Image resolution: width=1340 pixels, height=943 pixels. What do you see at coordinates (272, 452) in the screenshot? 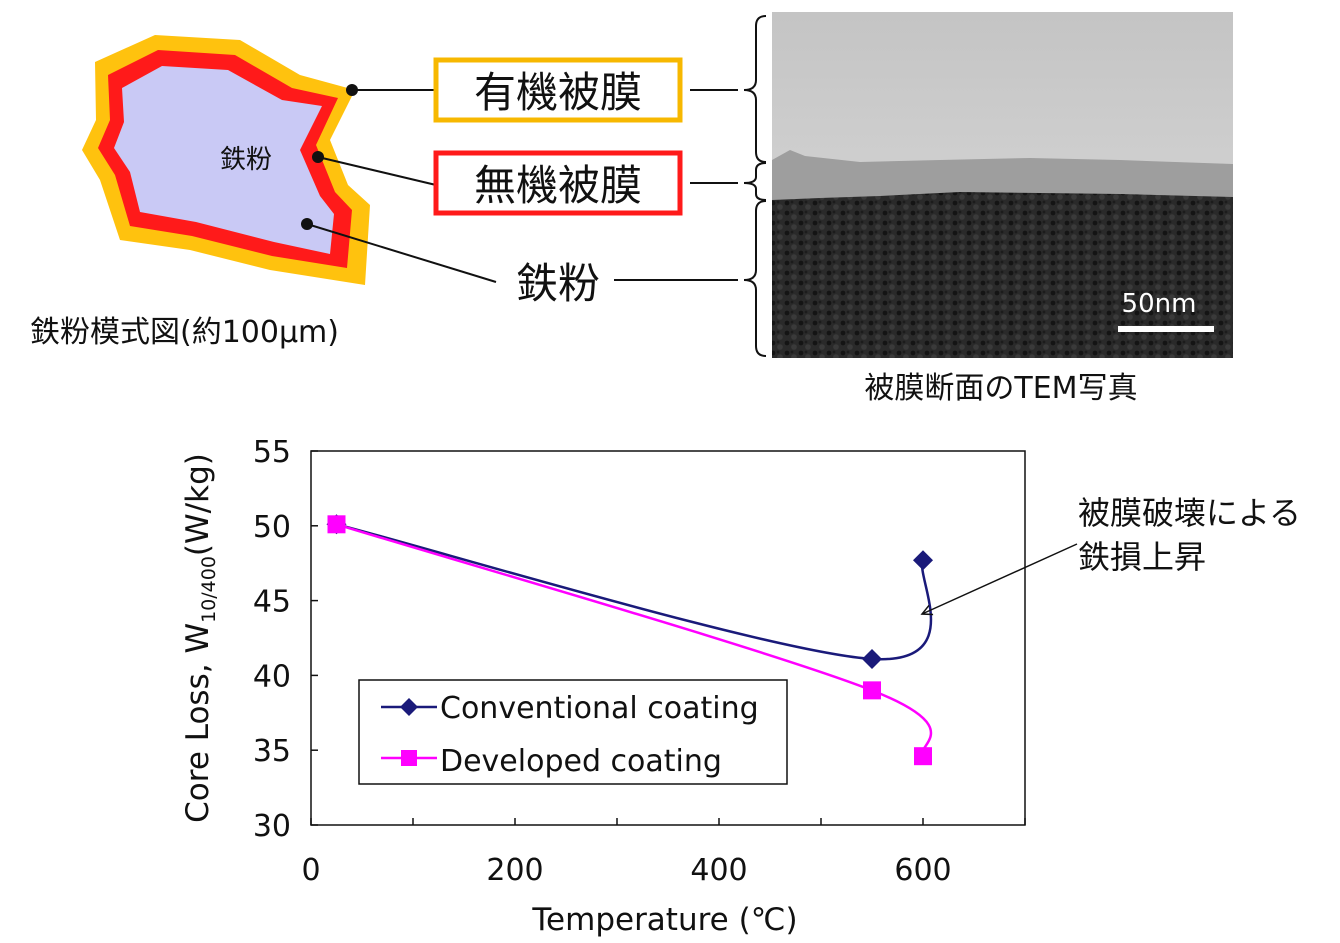
I see `y-tick-label: 55` at bounding box center [272, 452].